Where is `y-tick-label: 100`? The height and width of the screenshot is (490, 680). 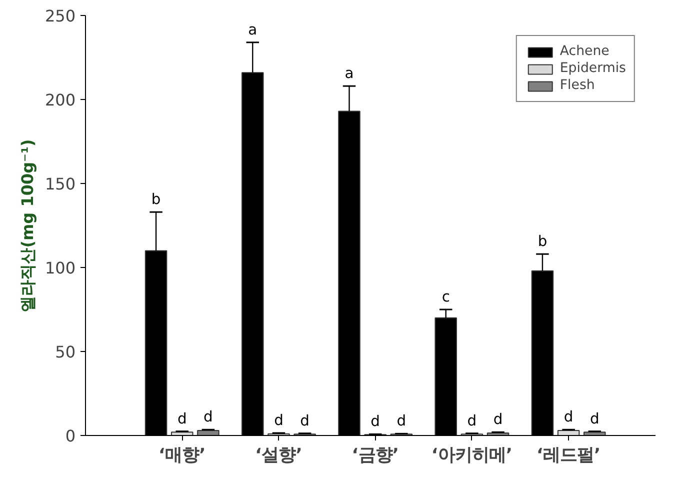
y-tick-label: 100 is located at coordinates (60, 268).